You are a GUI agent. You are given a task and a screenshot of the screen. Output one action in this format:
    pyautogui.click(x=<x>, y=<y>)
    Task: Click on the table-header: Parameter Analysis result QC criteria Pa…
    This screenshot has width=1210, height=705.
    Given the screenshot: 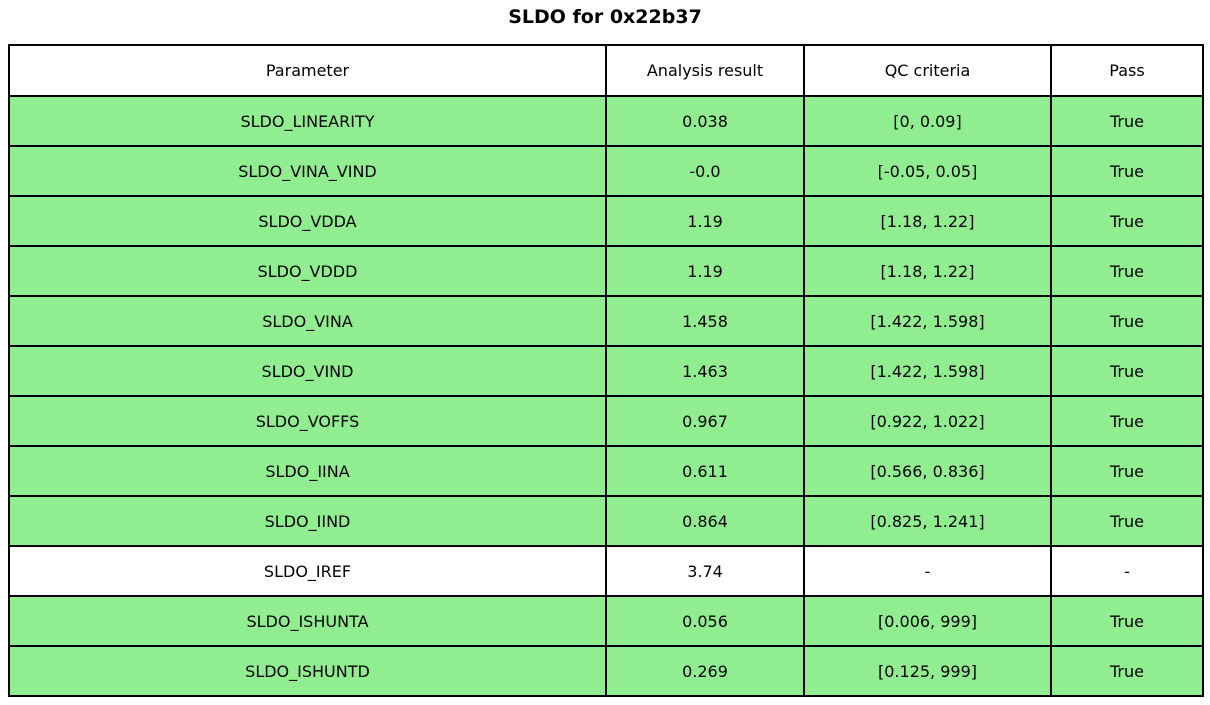 What is the action you would take?
    pyautogui.click(x=606, y=70)
    